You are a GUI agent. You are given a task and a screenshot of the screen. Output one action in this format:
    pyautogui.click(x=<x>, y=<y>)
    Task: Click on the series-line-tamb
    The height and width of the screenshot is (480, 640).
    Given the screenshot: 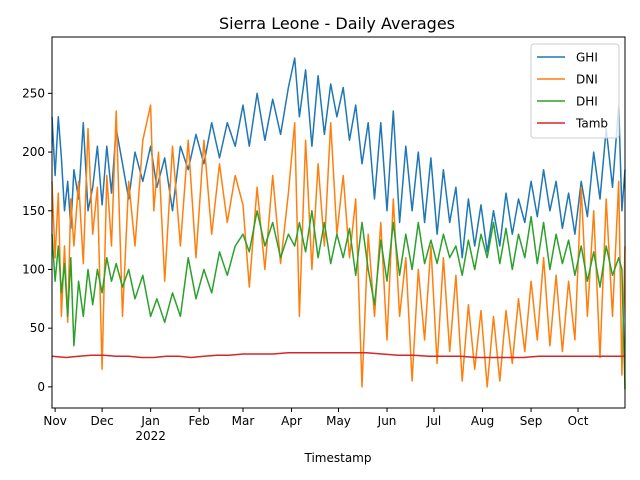 What is the action you would take?
    pyautogui.click(x=338, y=355)
    